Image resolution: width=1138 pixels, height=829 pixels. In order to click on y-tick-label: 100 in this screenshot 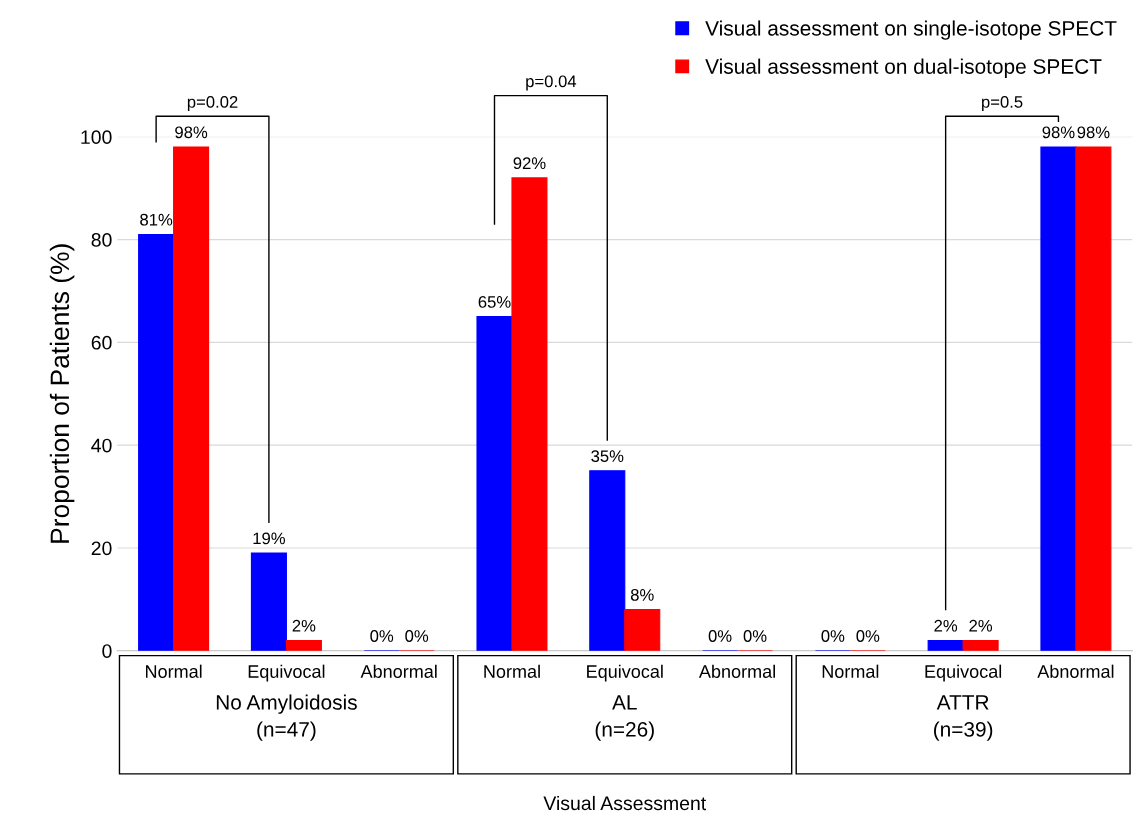, I will do `click(96, 137)`.